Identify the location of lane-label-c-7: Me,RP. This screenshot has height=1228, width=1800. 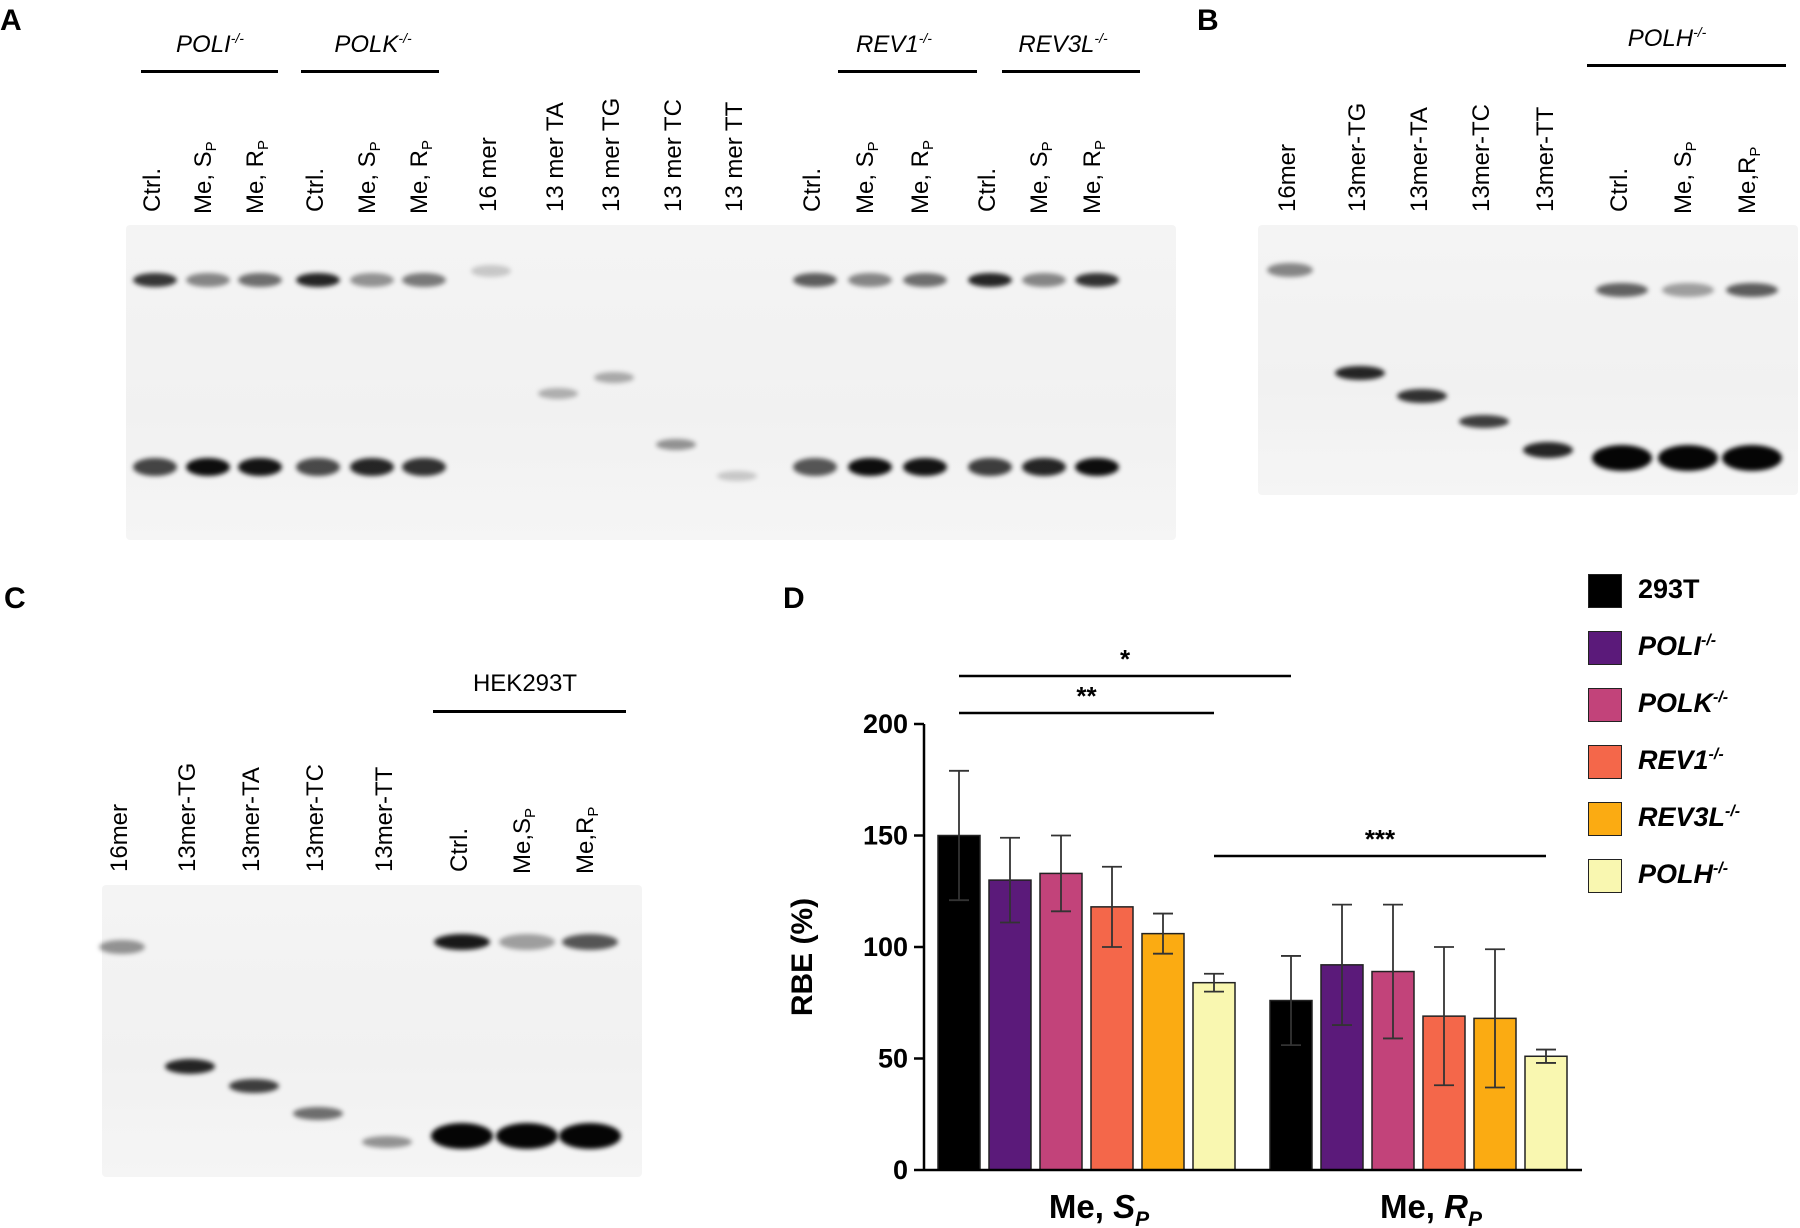
(587, 840).